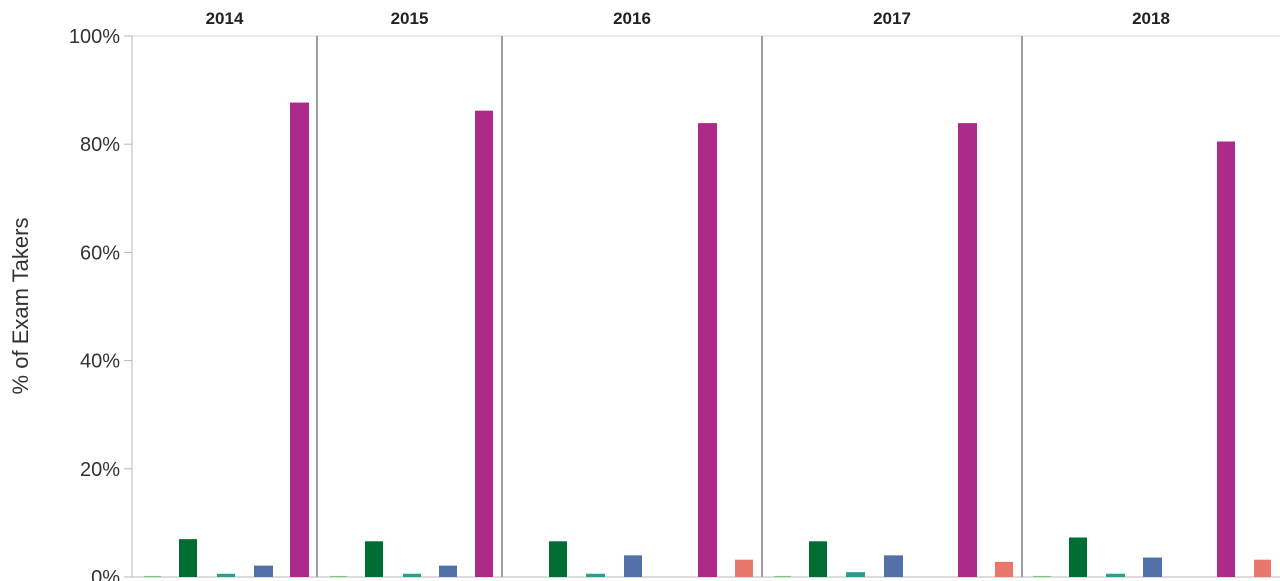 The width and height of the screenshot is (1280, 581). I want to click on panel-title: 2018, so click(1151, 18).